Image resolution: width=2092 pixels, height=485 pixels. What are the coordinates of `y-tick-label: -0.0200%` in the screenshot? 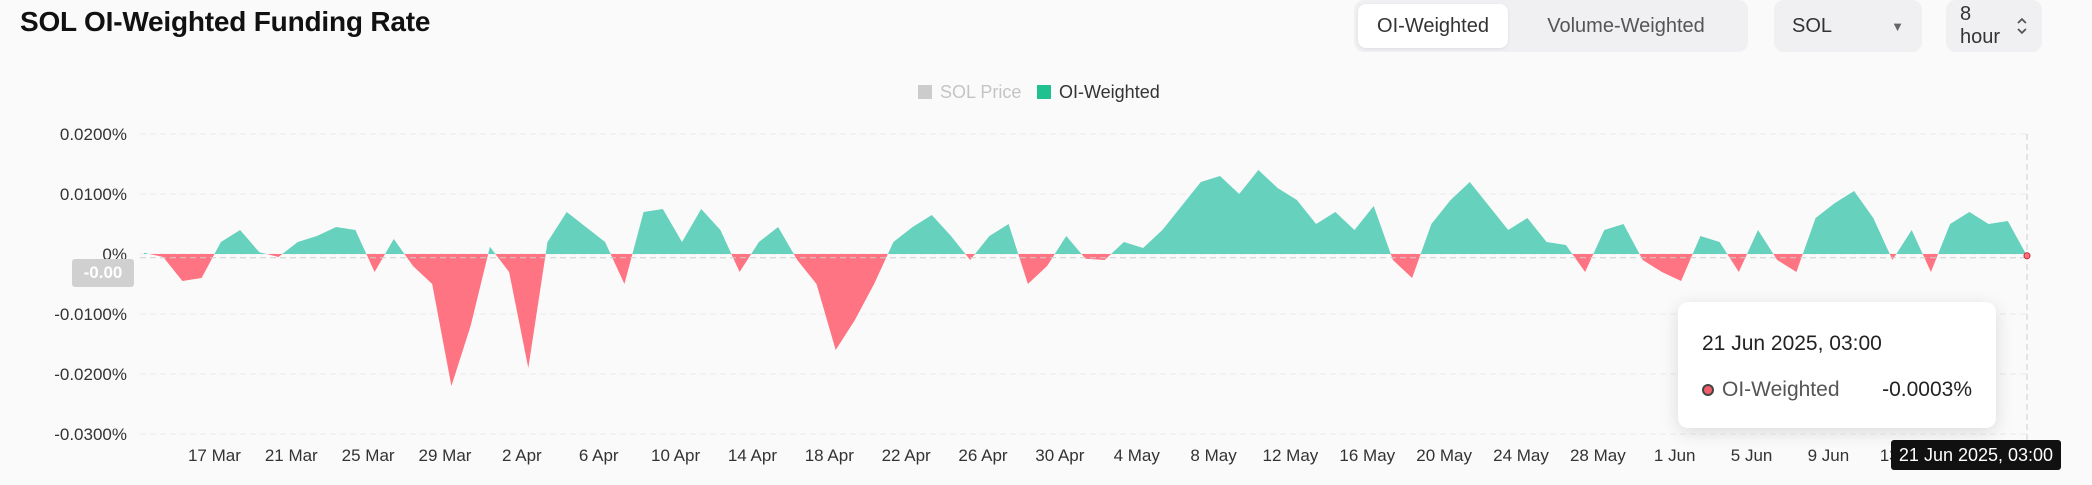 It's located at (90, 374).